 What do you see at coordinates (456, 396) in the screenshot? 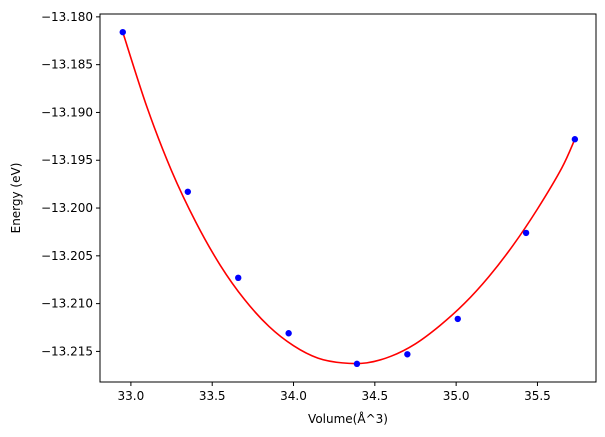
I see `x-tick-label: 35.0` at bounding box center [456, 396].